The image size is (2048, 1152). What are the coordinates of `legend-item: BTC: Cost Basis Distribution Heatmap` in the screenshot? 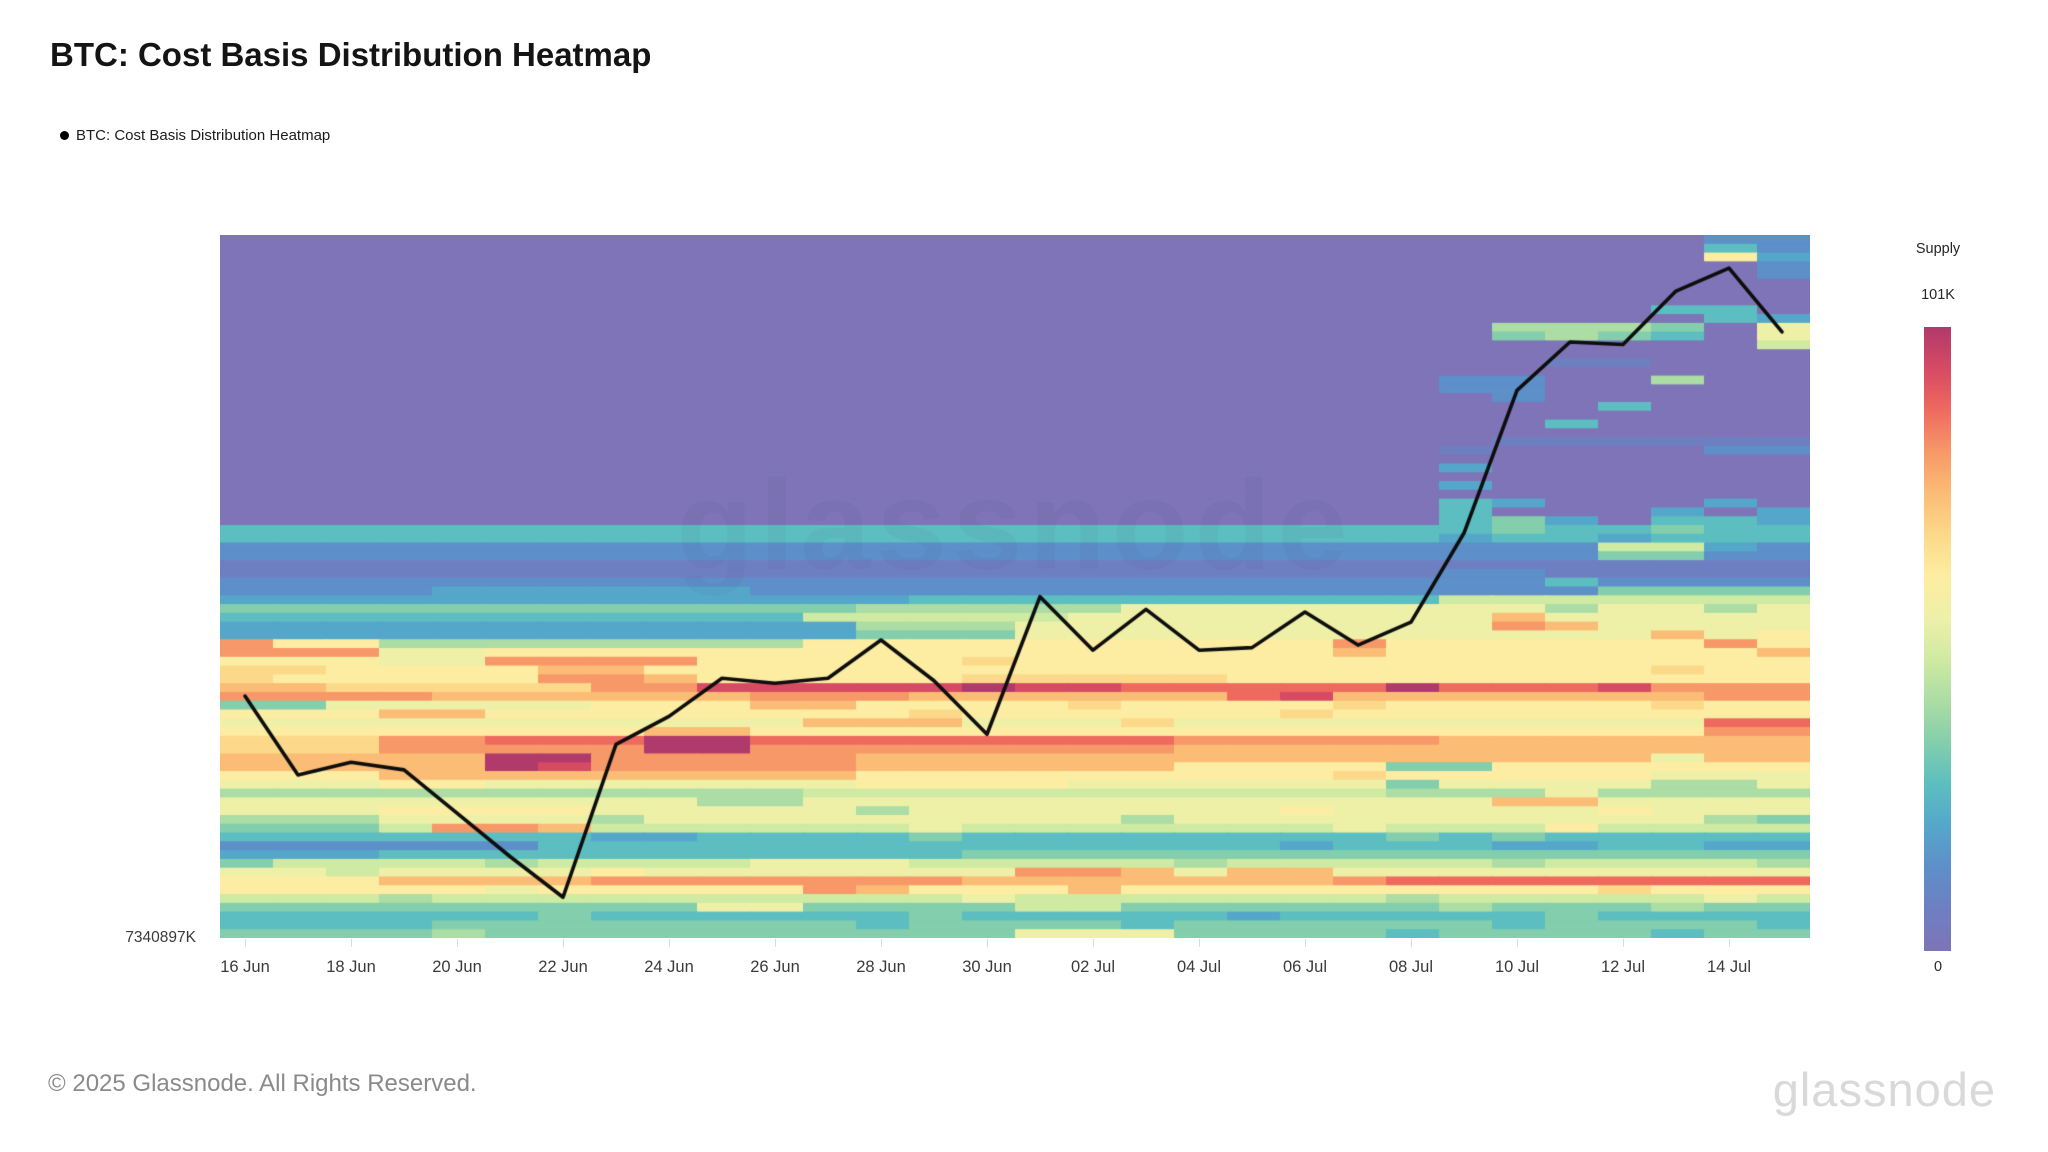 It's located at (195, 135).